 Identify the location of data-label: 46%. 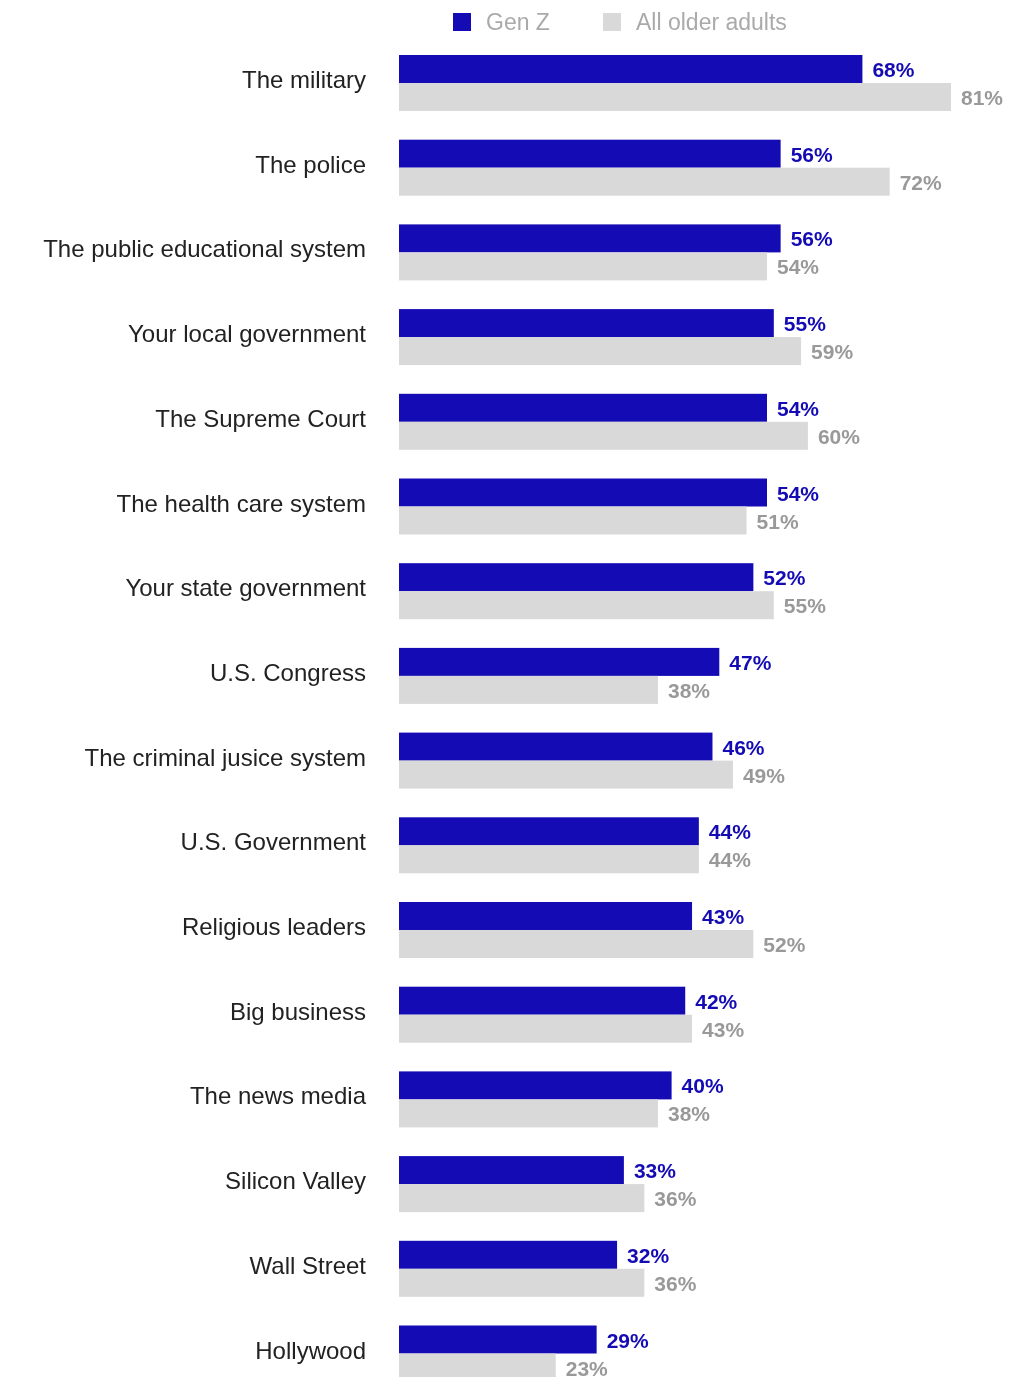
(743, 747).